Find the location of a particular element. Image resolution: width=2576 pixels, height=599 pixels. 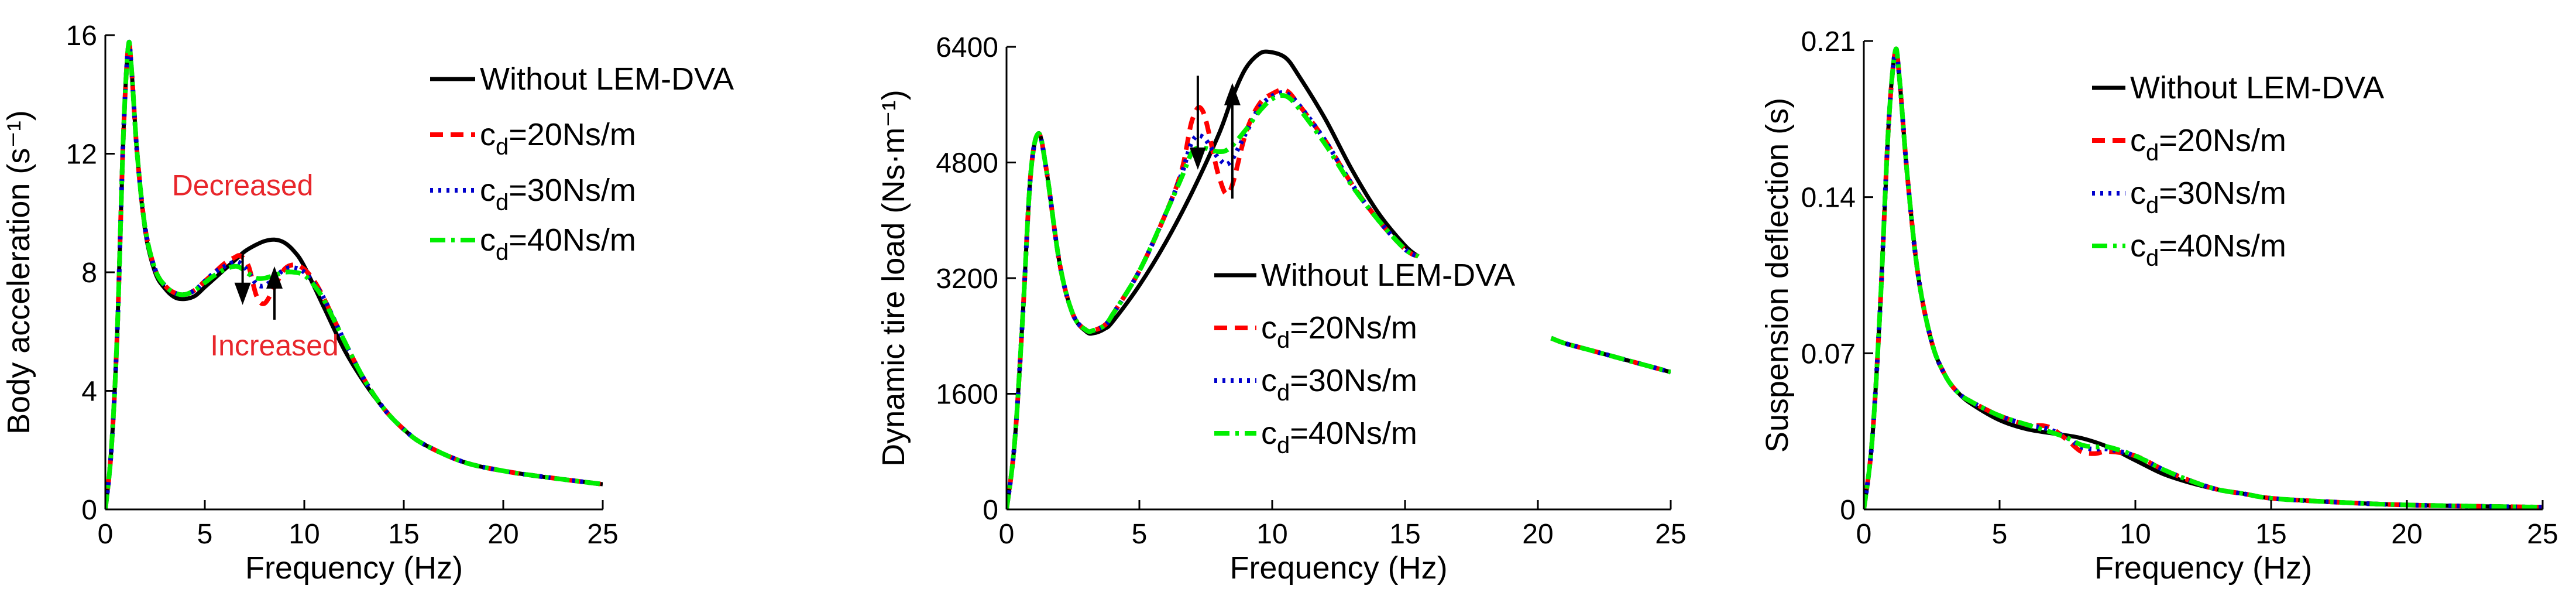

y-axis-label: Suspension deflection (s) is located at coordinates (1777, 276).